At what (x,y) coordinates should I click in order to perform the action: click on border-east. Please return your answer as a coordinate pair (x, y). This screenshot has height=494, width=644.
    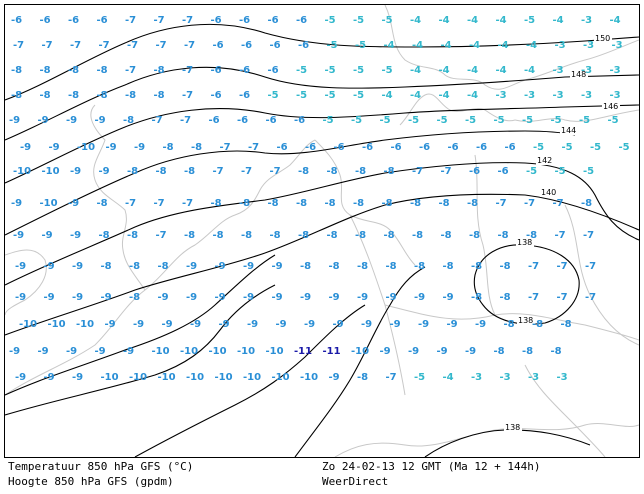
    Looking at the image, I should click on (601, 275).